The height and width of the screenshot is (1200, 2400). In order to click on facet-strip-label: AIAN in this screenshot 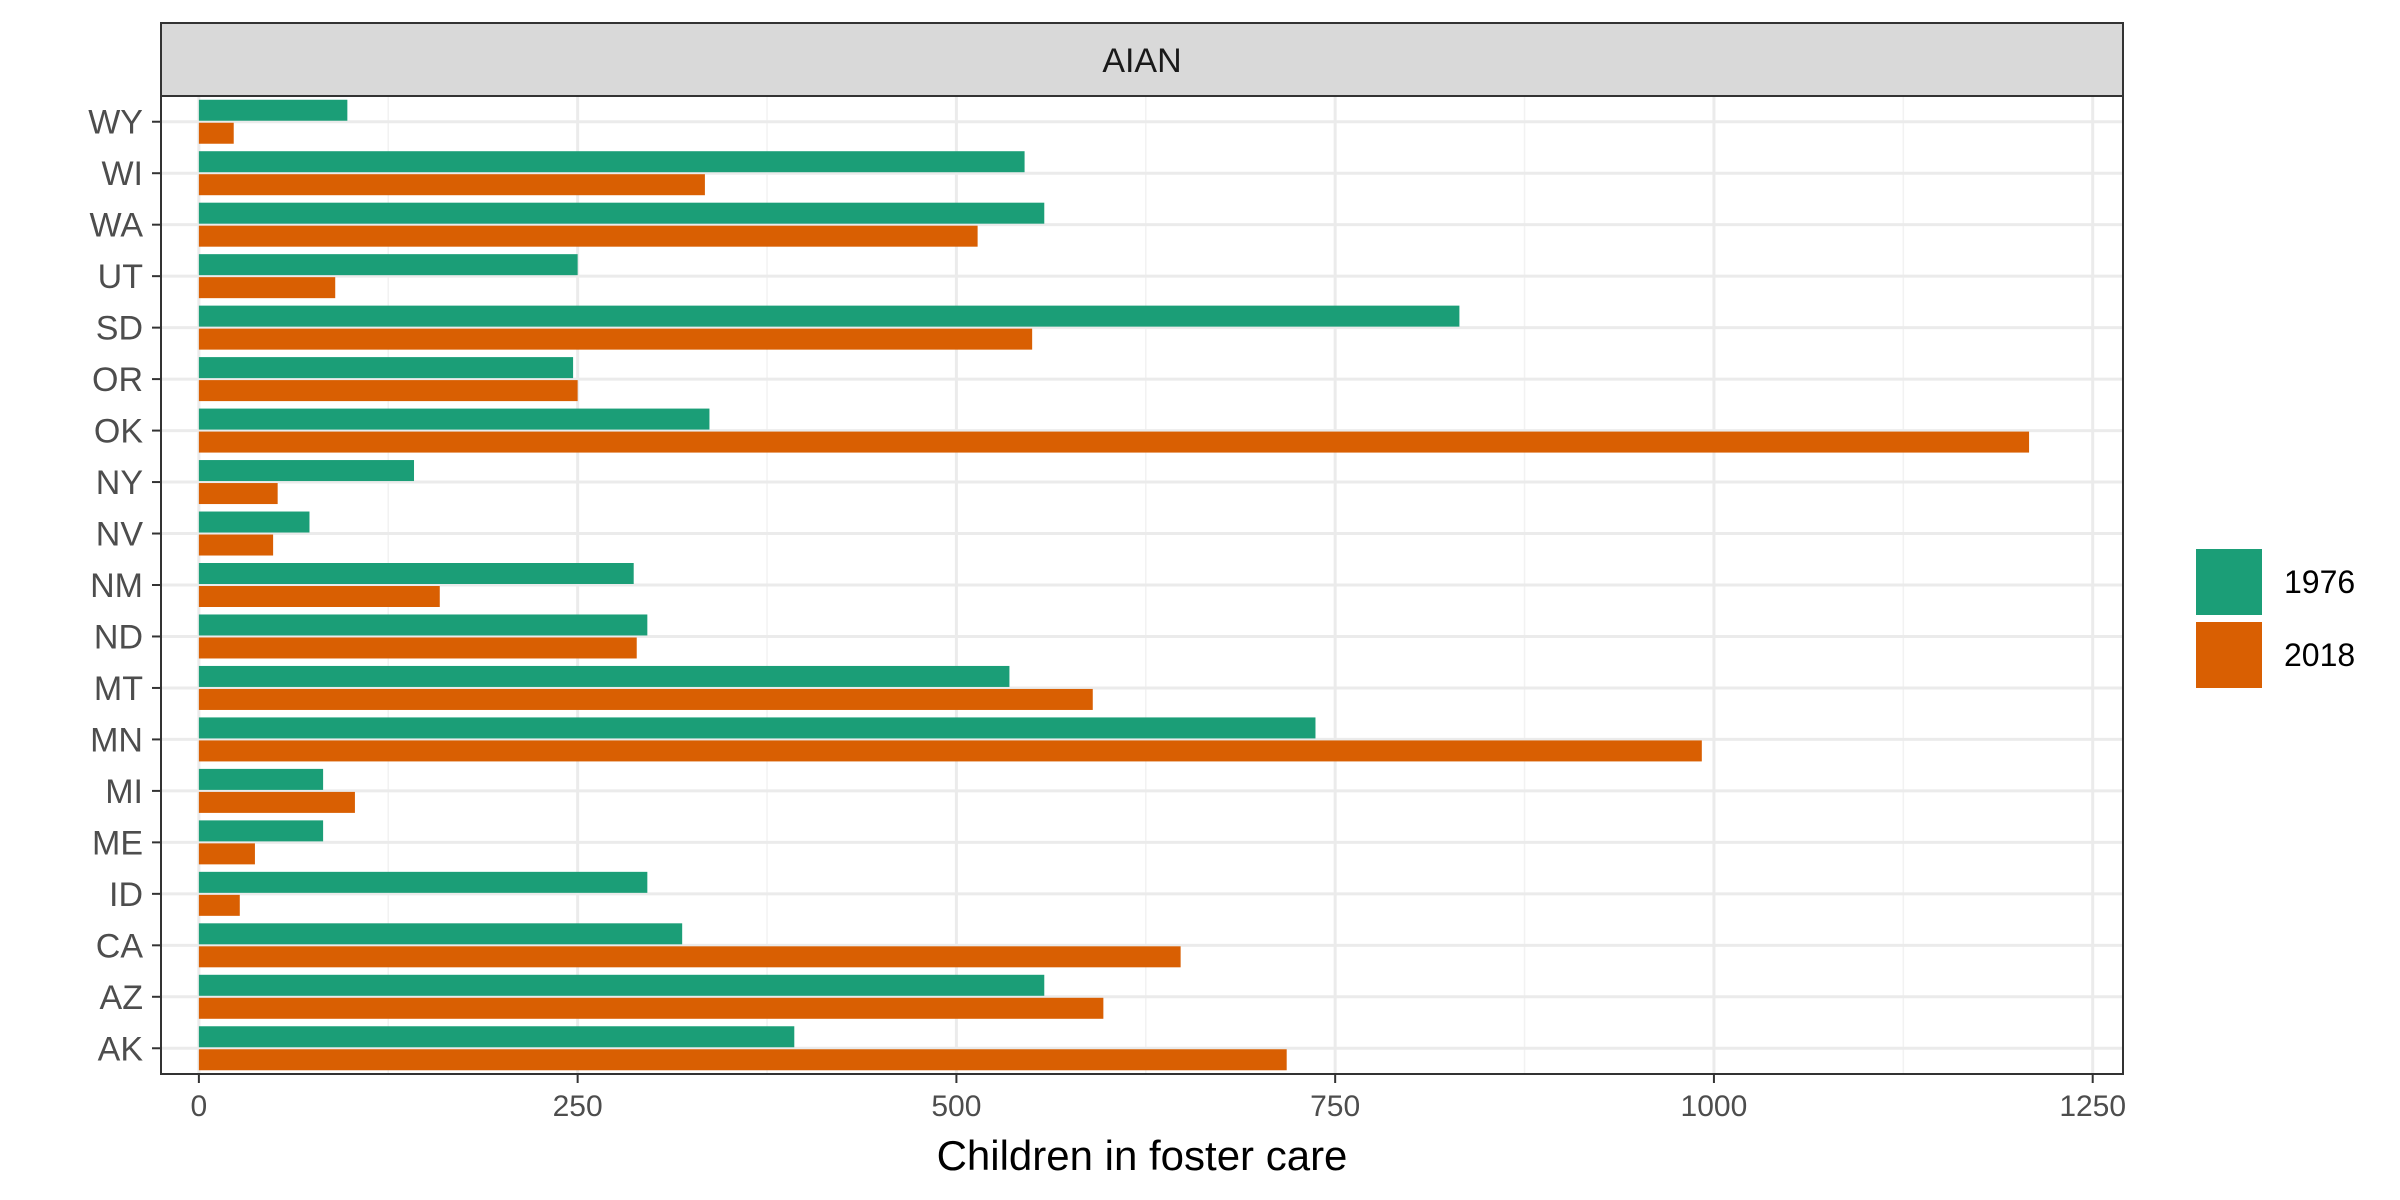, I will do `click(1141, 61)`.